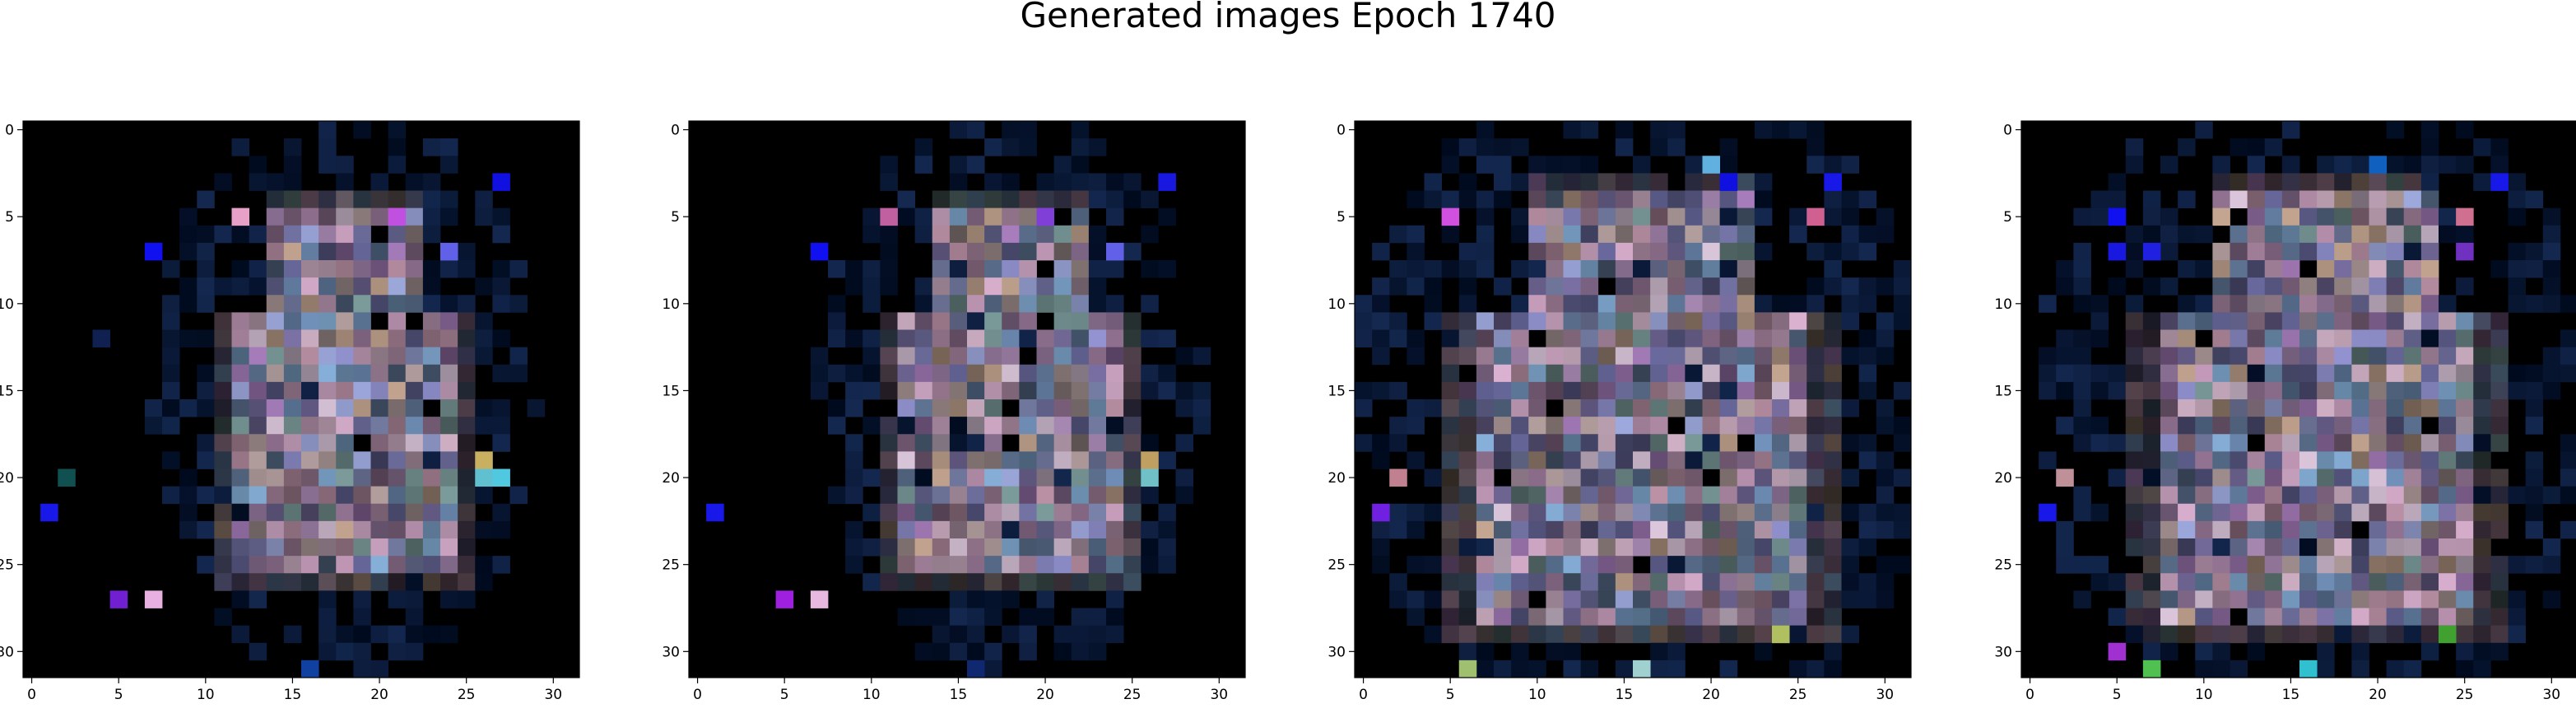  Describe the element at coordinates (31, 695) in the screenshot. I see `x-tick-label: 0` at that location.